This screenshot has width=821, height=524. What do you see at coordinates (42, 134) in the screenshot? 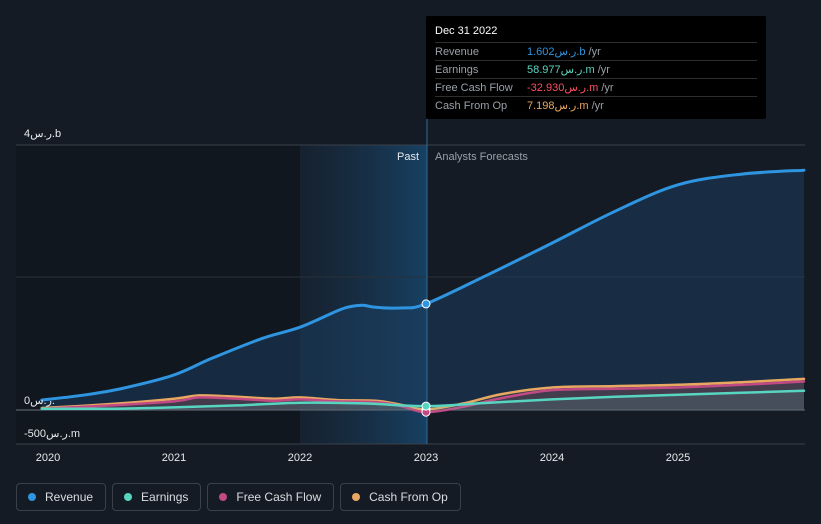
I see `y-label-top: 4ر.س.b` at bounding box center [42, 134].